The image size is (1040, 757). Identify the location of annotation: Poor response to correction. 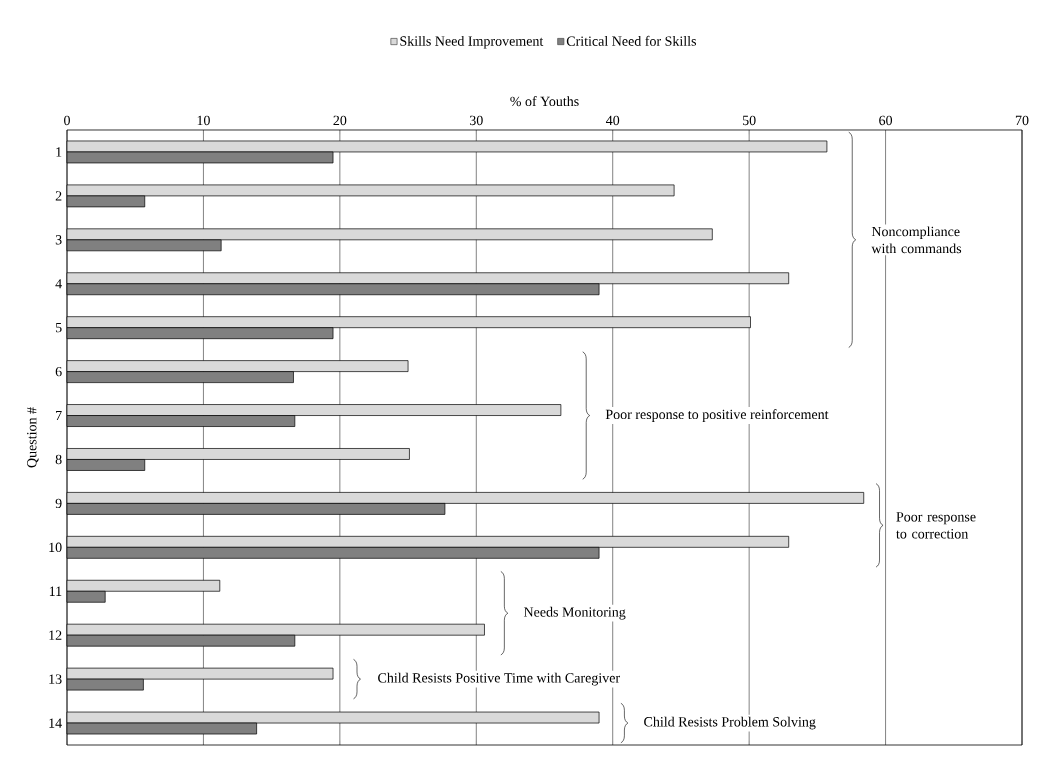
(936, 525).